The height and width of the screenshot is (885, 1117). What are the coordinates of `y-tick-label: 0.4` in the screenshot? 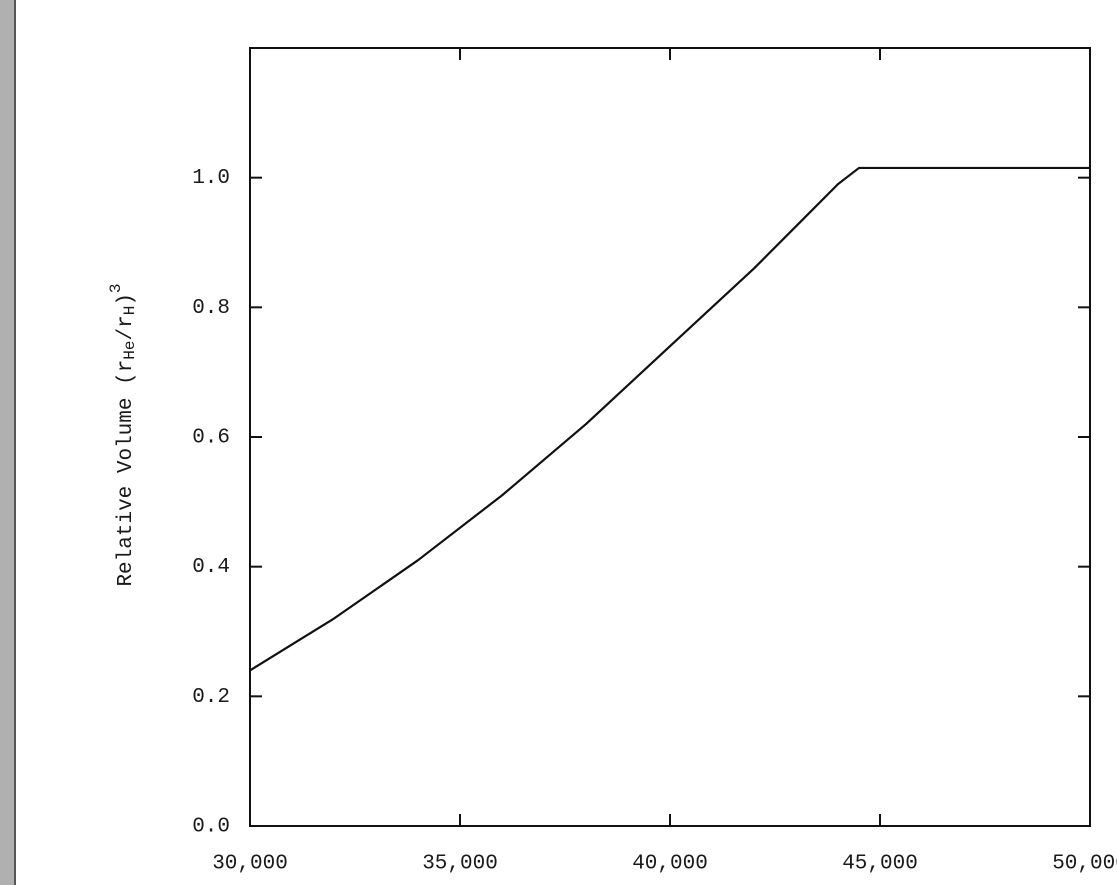 It's located at (211, 567).